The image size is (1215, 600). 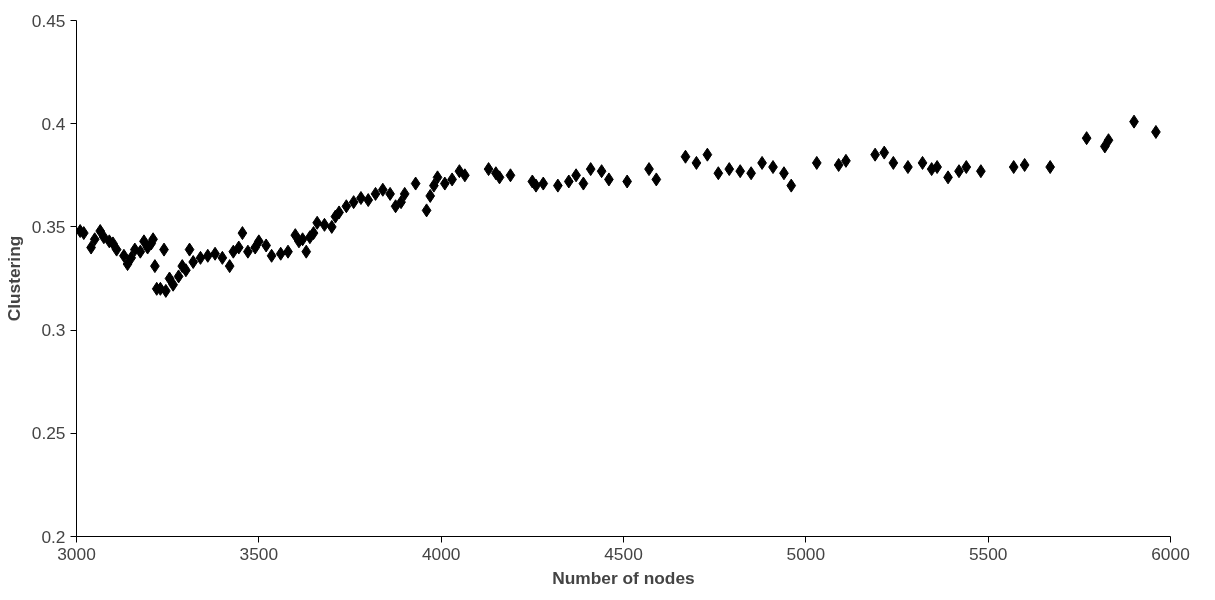 I want to click on y-axis-title: Clustering, so click(x=13, y=278).